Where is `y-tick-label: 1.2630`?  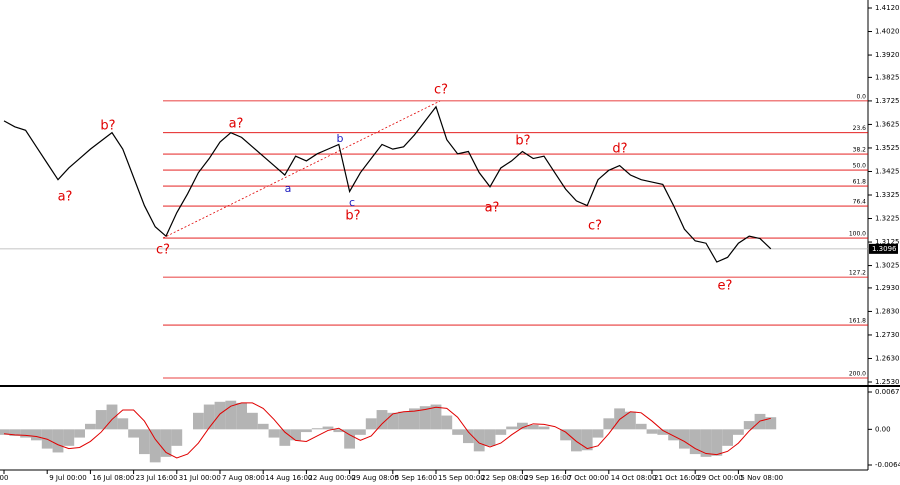 y-tick-label: 1.2630 is located at coordinates (887, 358).